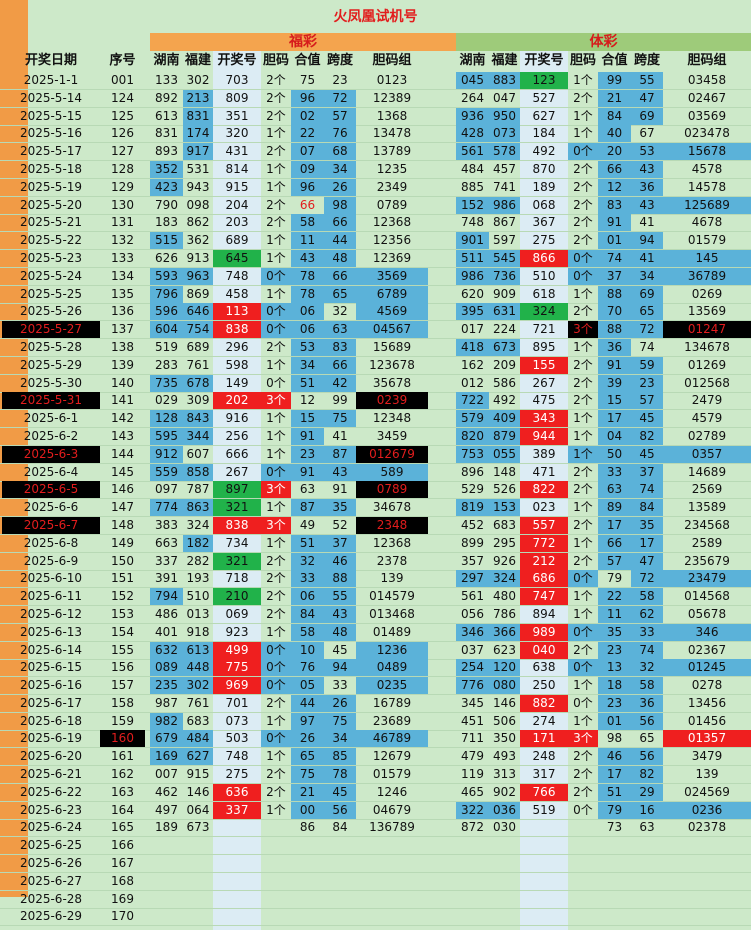 The width and height of the screenshot is (751, 930). Describe the element at coordinates (166, 80) in the screenshot. I see `fucai-hunan-cell: 133` at that location.